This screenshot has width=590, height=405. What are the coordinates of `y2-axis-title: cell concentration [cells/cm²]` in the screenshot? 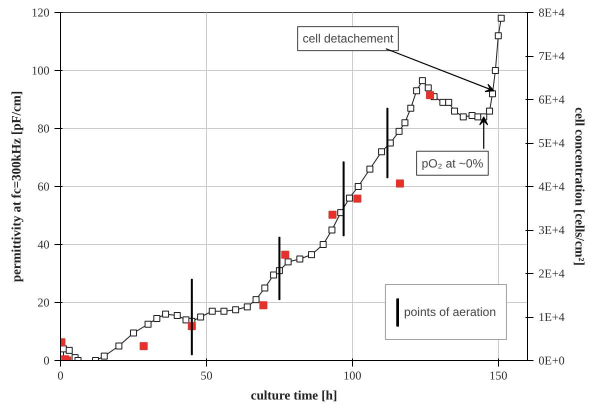 It's located at (580, 186).